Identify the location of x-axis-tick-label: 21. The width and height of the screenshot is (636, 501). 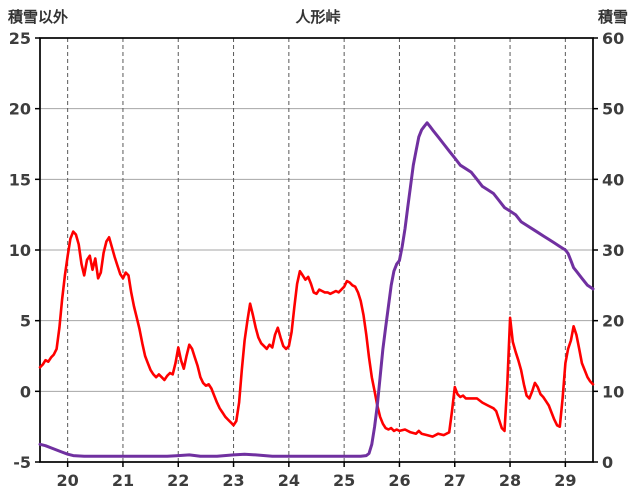
(123, 480).